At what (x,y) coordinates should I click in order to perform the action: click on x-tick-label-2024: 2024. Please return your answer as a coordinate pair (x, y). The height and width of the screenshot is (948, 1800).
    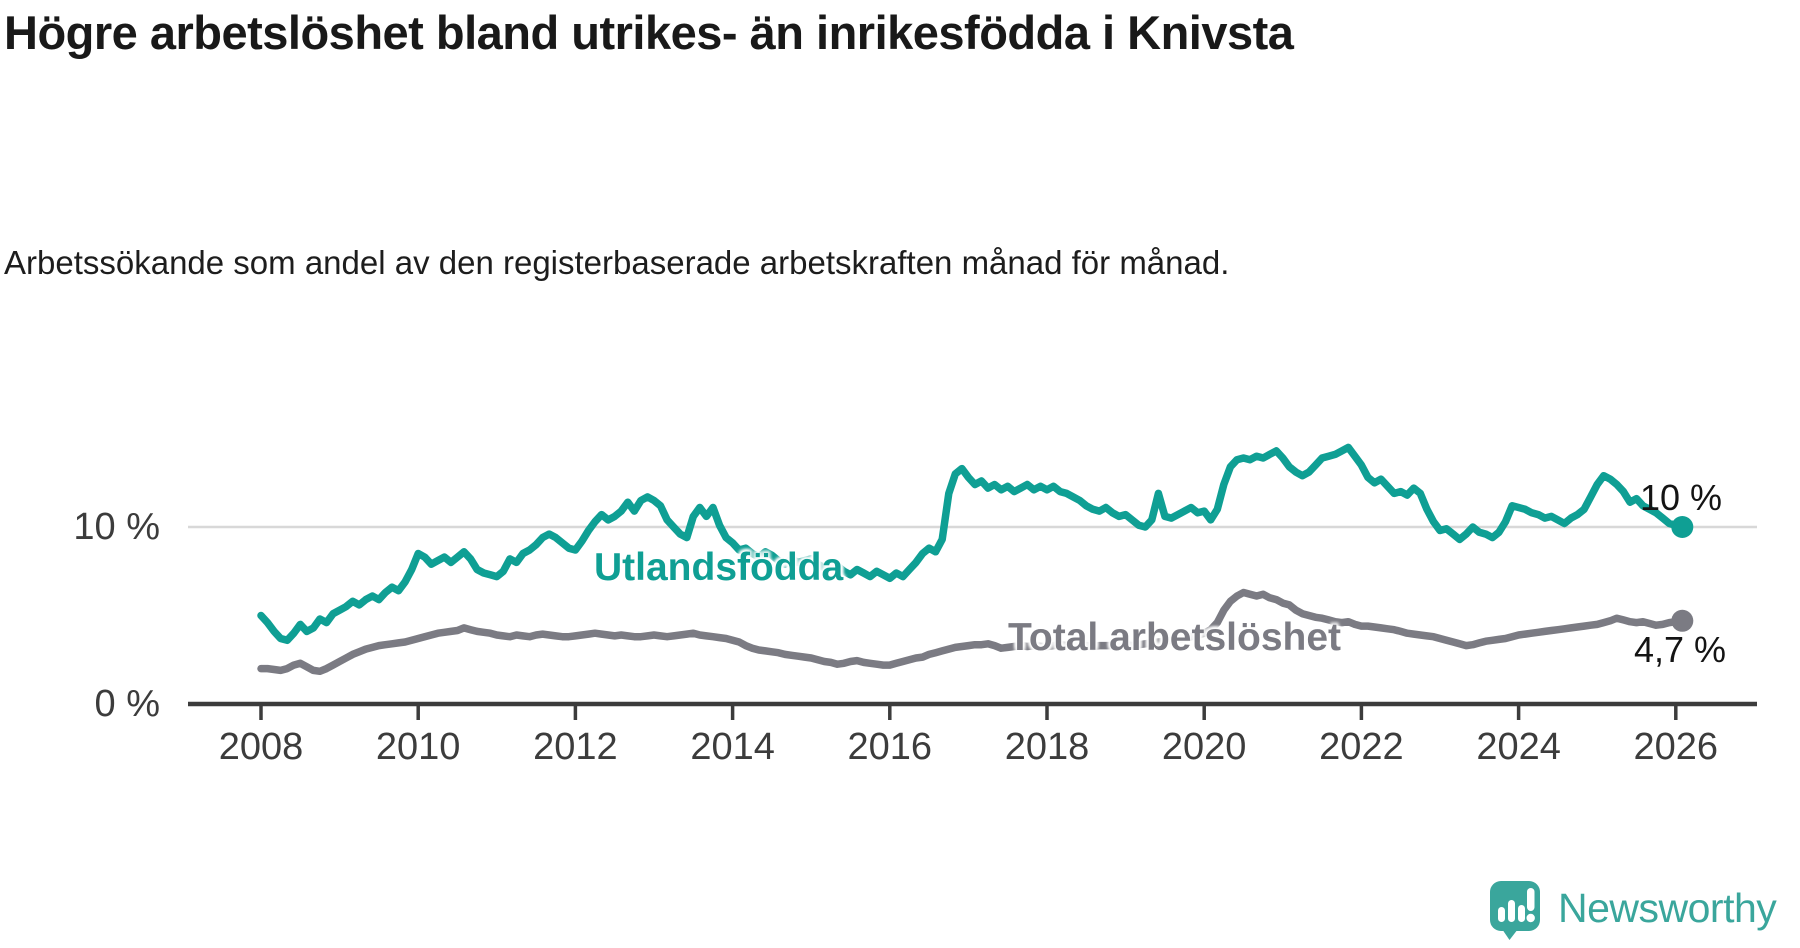
    Looking at the image, I should click on (1518, 747).